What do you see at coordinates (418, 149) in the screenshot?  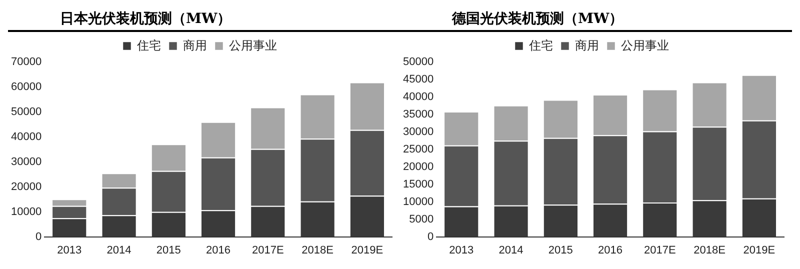 I see `y-tick-label: 25000` at bounding box center [418, 149].